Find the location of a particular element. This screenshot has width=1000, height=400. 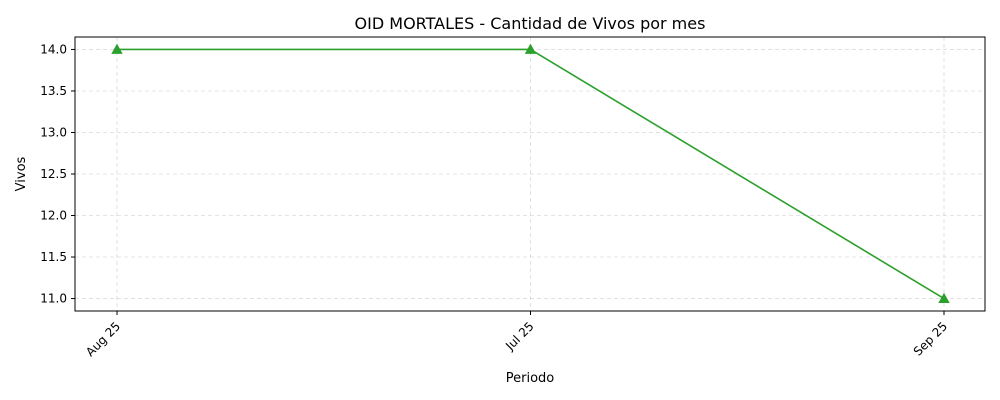

x-axis: Aug 25 Jul 25 Sep 25 is located at coordinates (516, 335).